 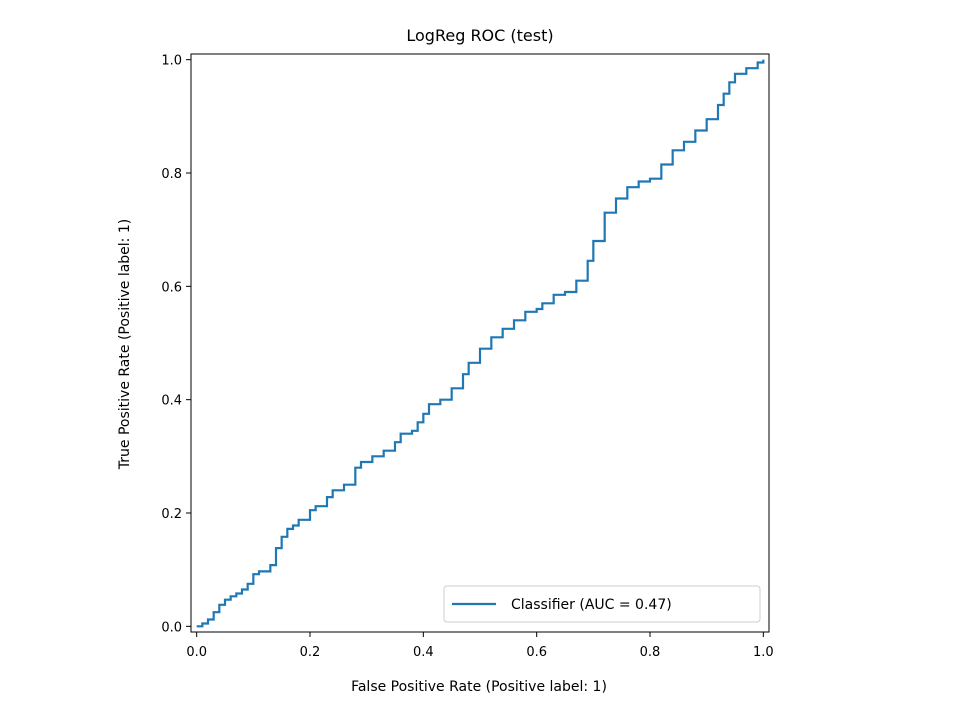 What do you see at coordinates (763, 652) in the screenshot?
I see `x-tick-label: 1.0` at bounding box center [763, 652].